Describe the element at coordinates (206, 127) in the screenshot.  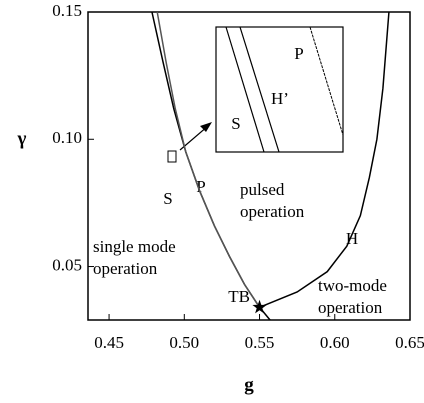
I see `zoom-arrow-head` at that location.